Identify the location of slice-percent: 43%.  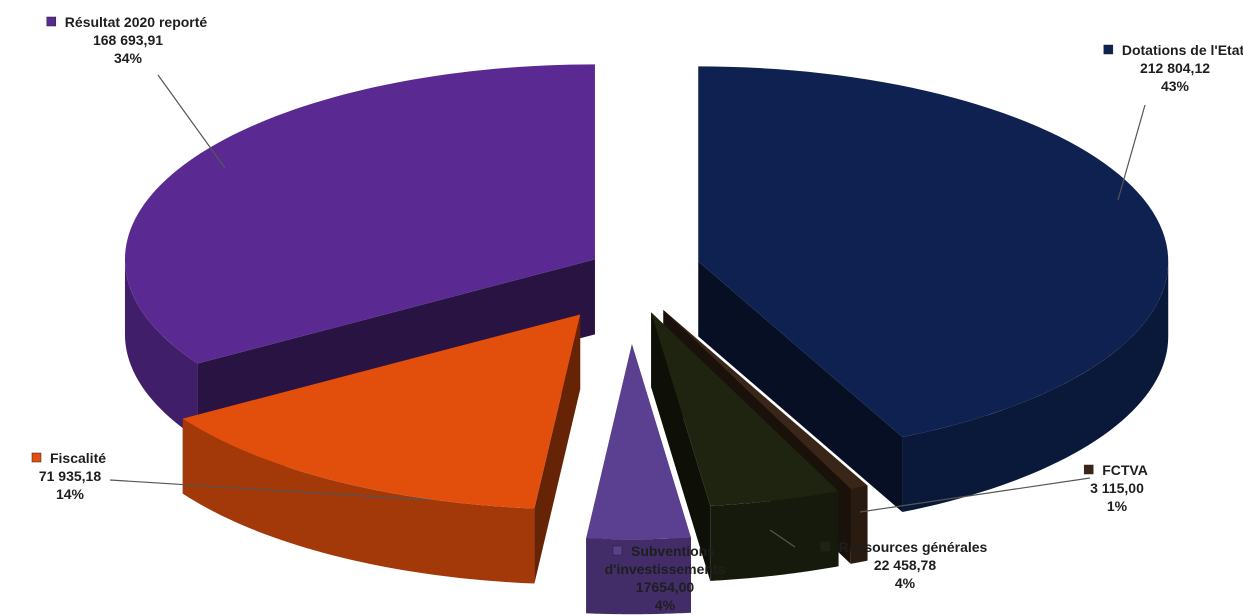
(1175, 86).